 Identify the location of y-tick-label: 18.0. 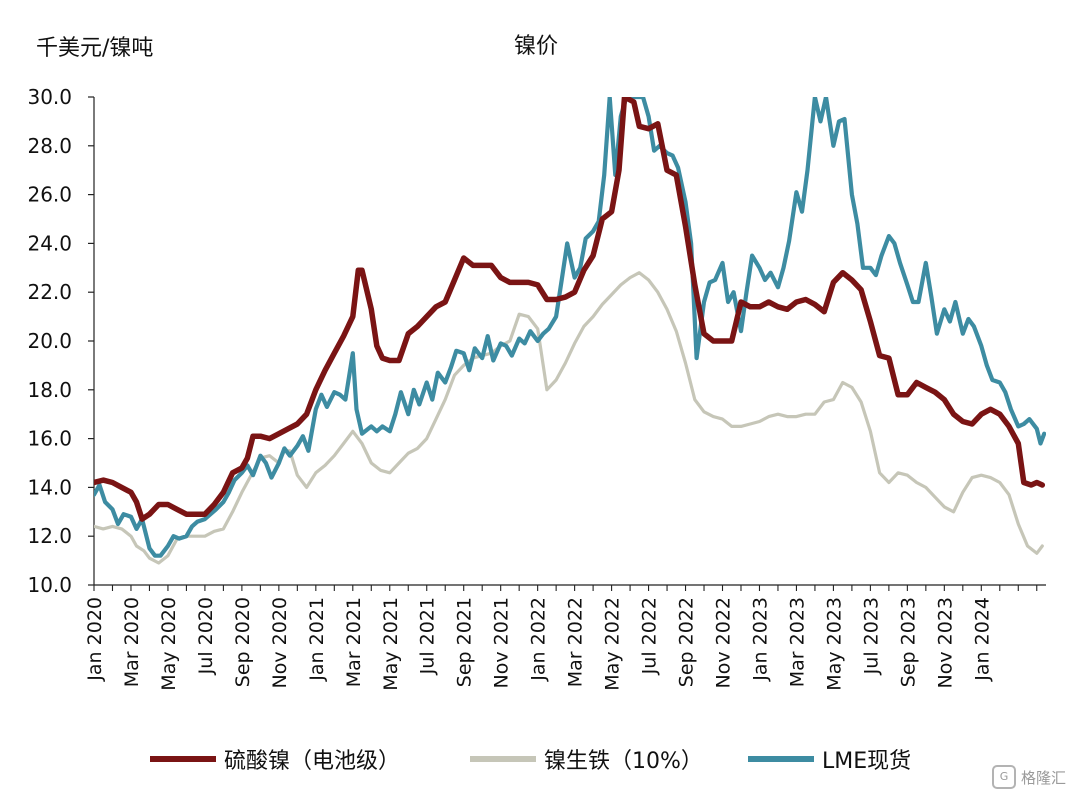
(49, 390).